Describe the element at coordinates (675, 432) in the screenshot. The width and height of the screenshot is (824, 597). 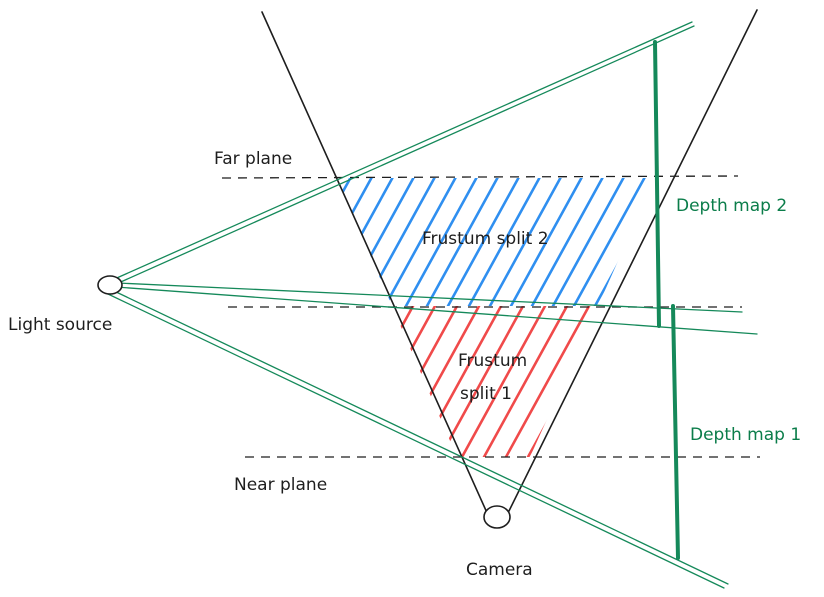
I see `depth-map-1-bar` at that location.